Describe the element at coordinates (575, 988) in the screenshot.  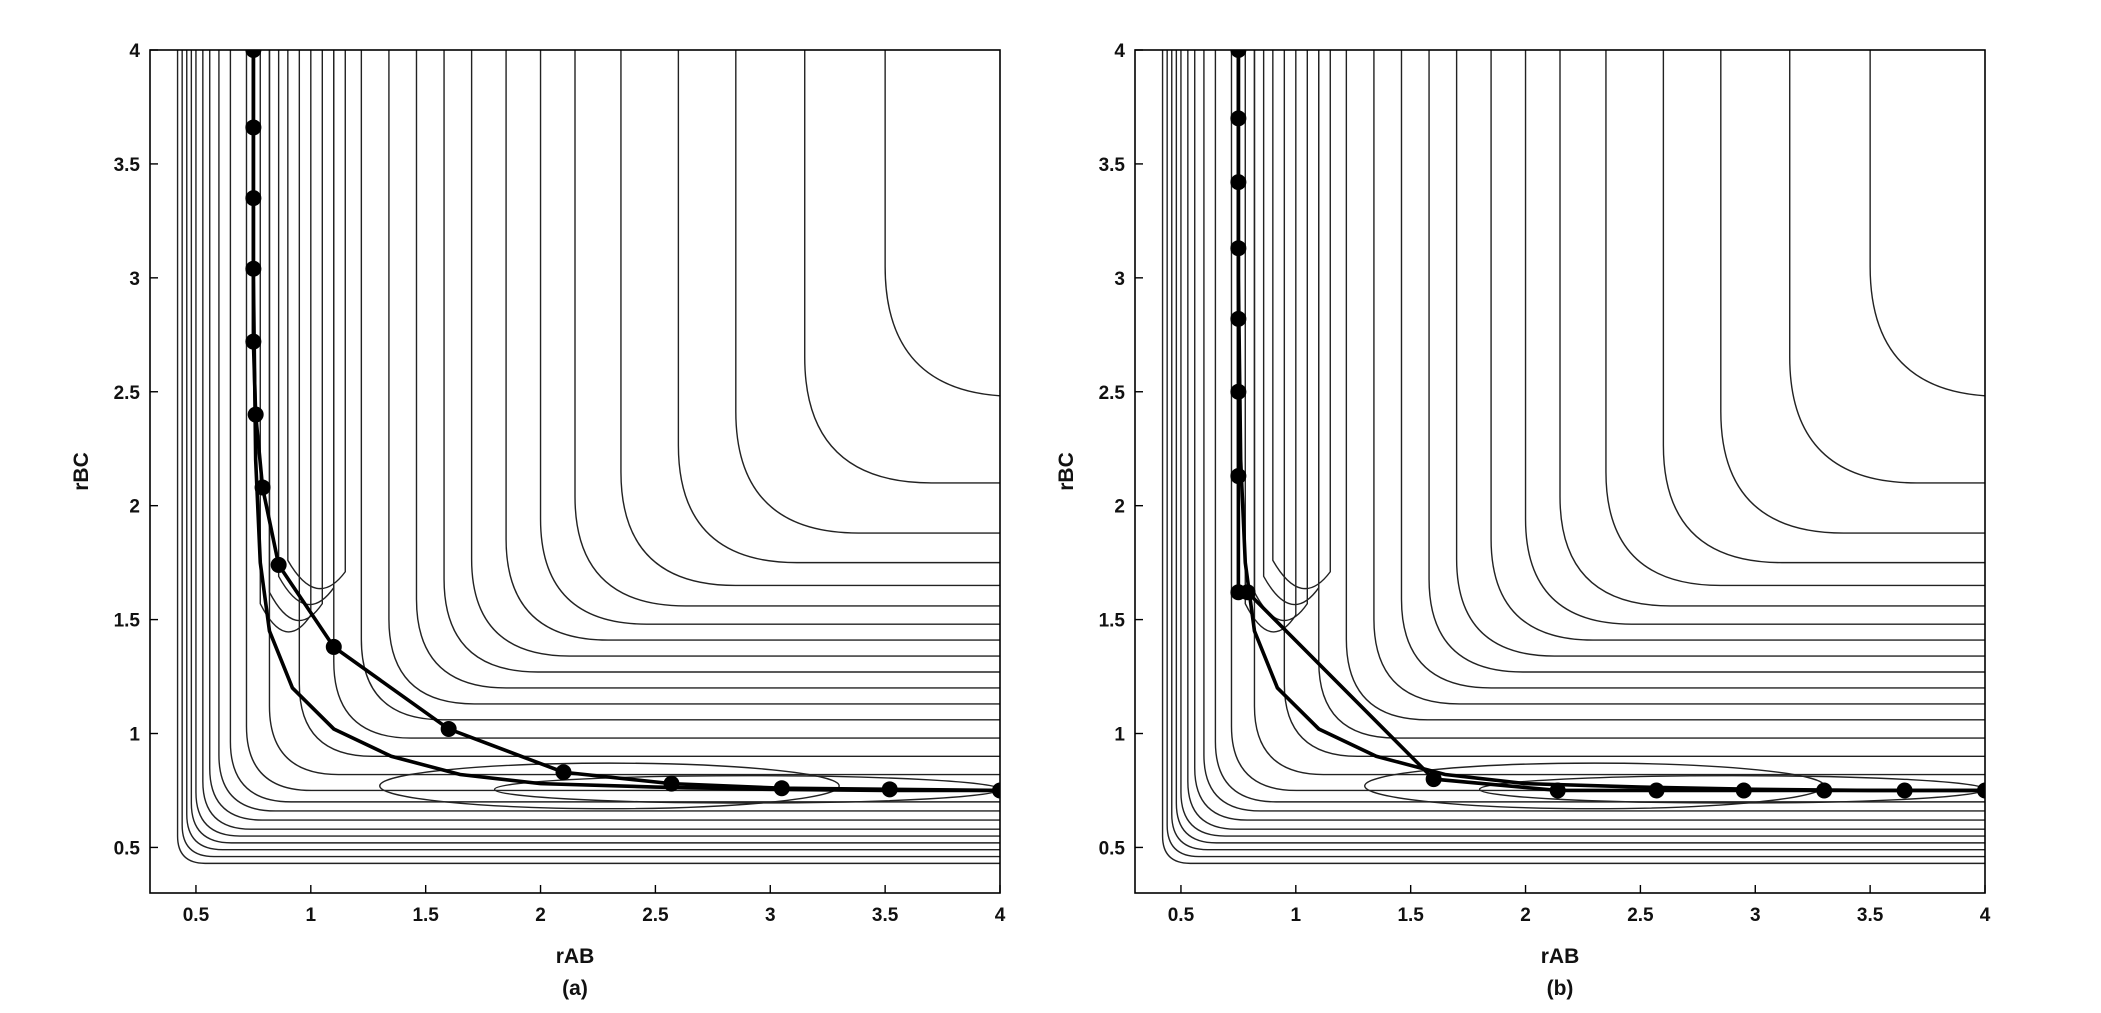
I see `panel-label: (a)` at that location.